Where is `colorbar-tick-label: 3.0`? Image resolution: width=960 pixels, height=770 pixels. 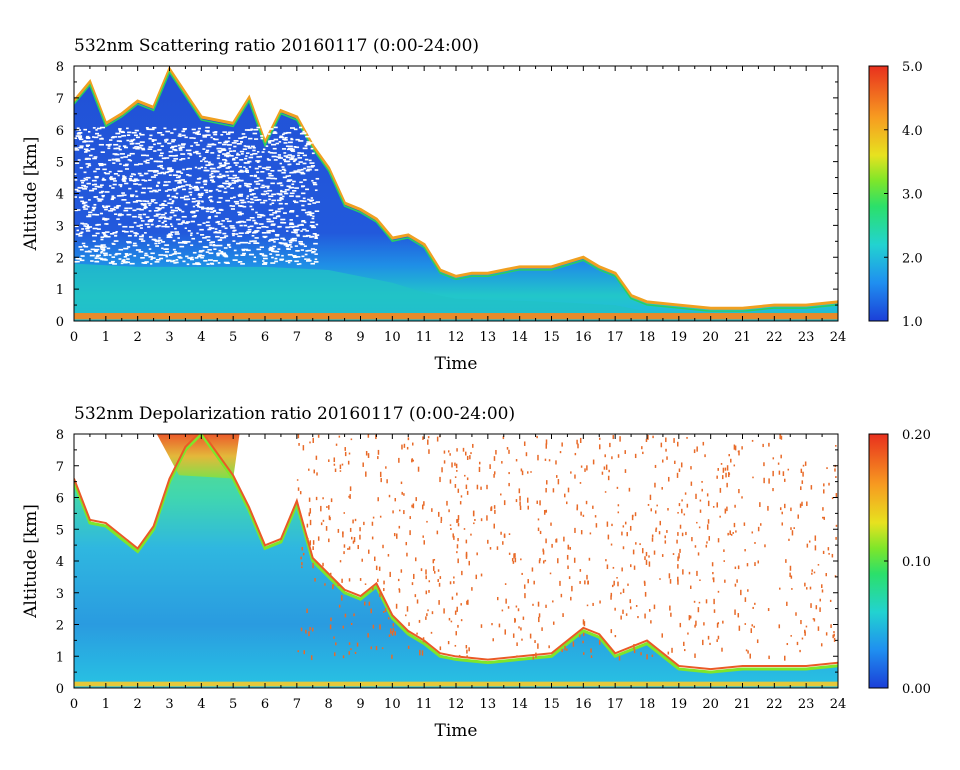 colorbar-tick-label: 3.0 is located at coordinates (912, 195).